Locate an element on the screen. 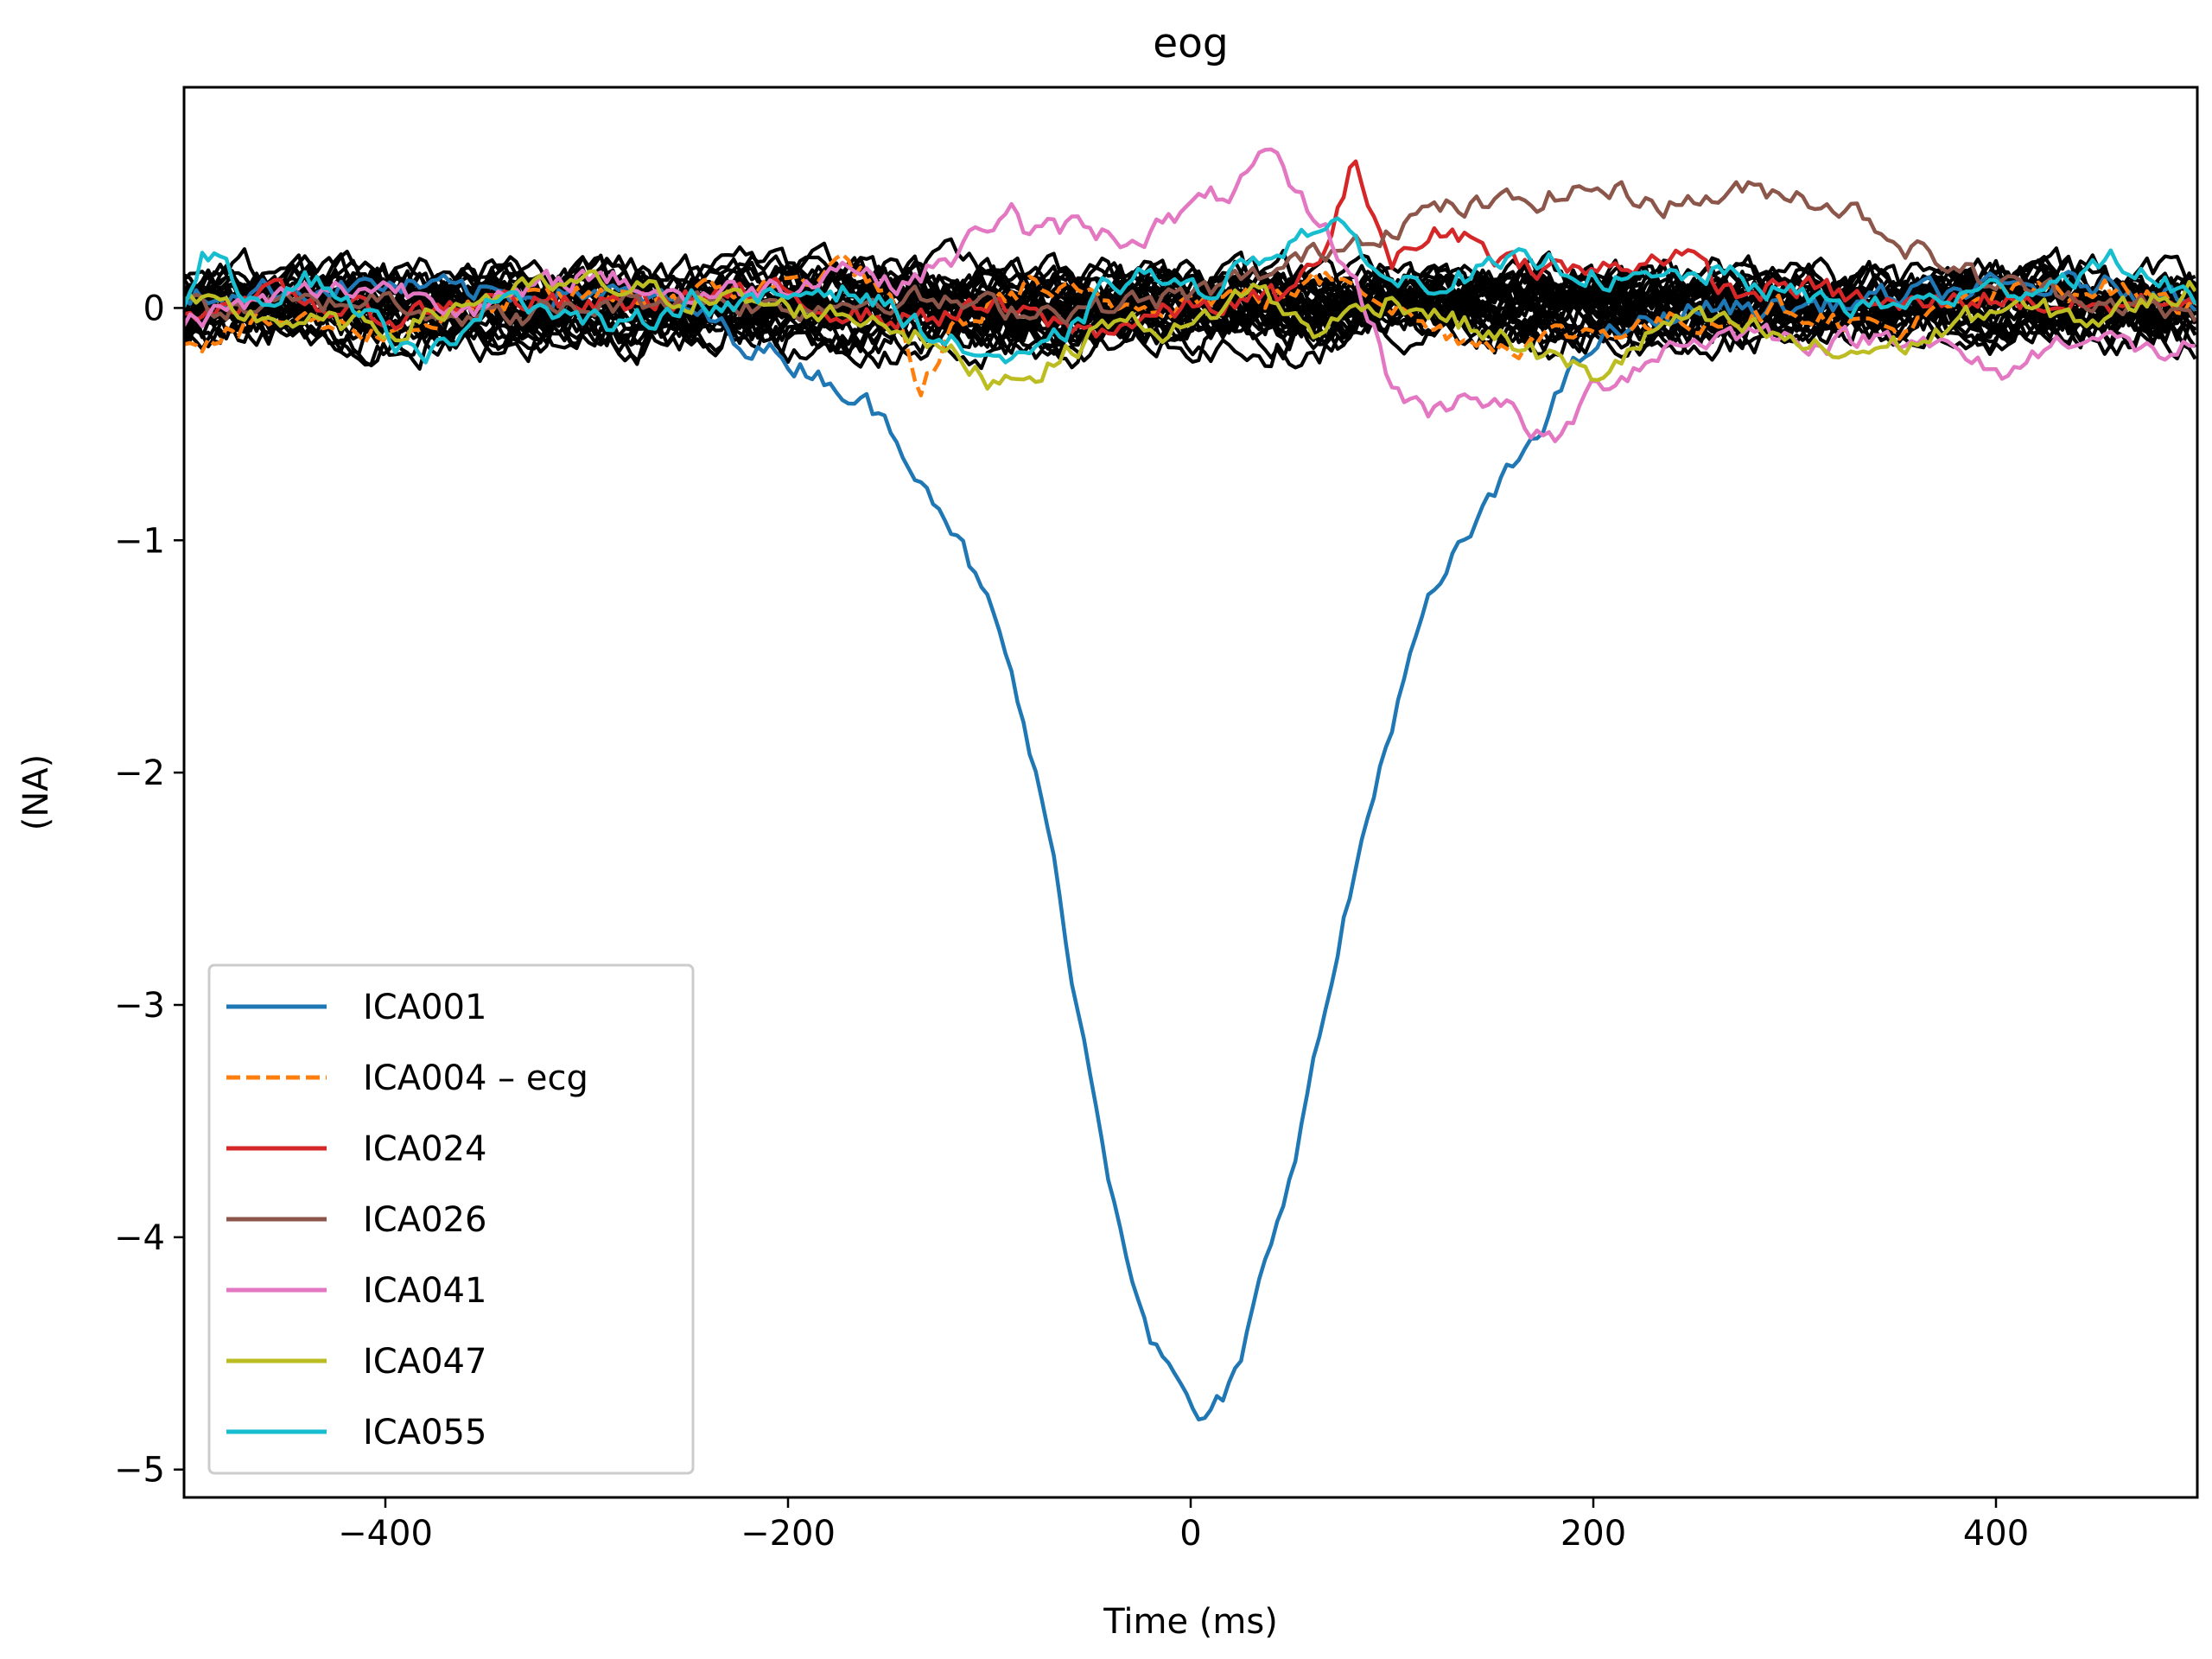 The image size is (2212, 1659). x-axis: −400 −200 0 200 400 is located at coordinates (1183, 1525).